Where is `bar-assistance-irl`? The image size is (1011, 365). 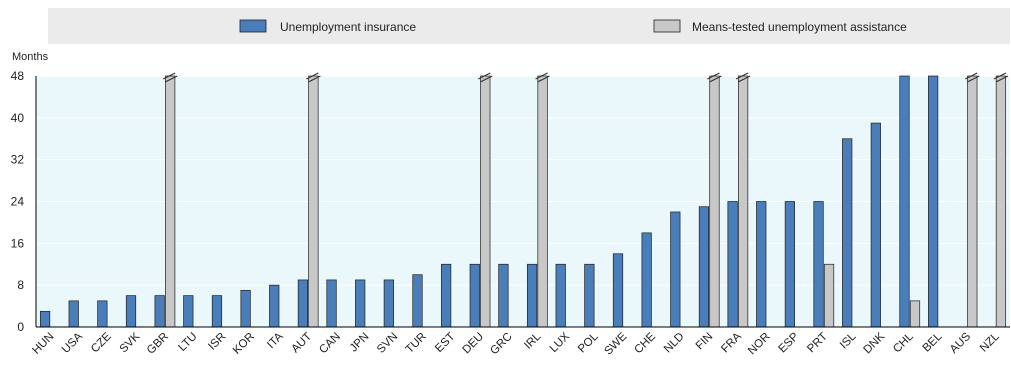 bar-assistance-irl is located at coordinates (542, 201).